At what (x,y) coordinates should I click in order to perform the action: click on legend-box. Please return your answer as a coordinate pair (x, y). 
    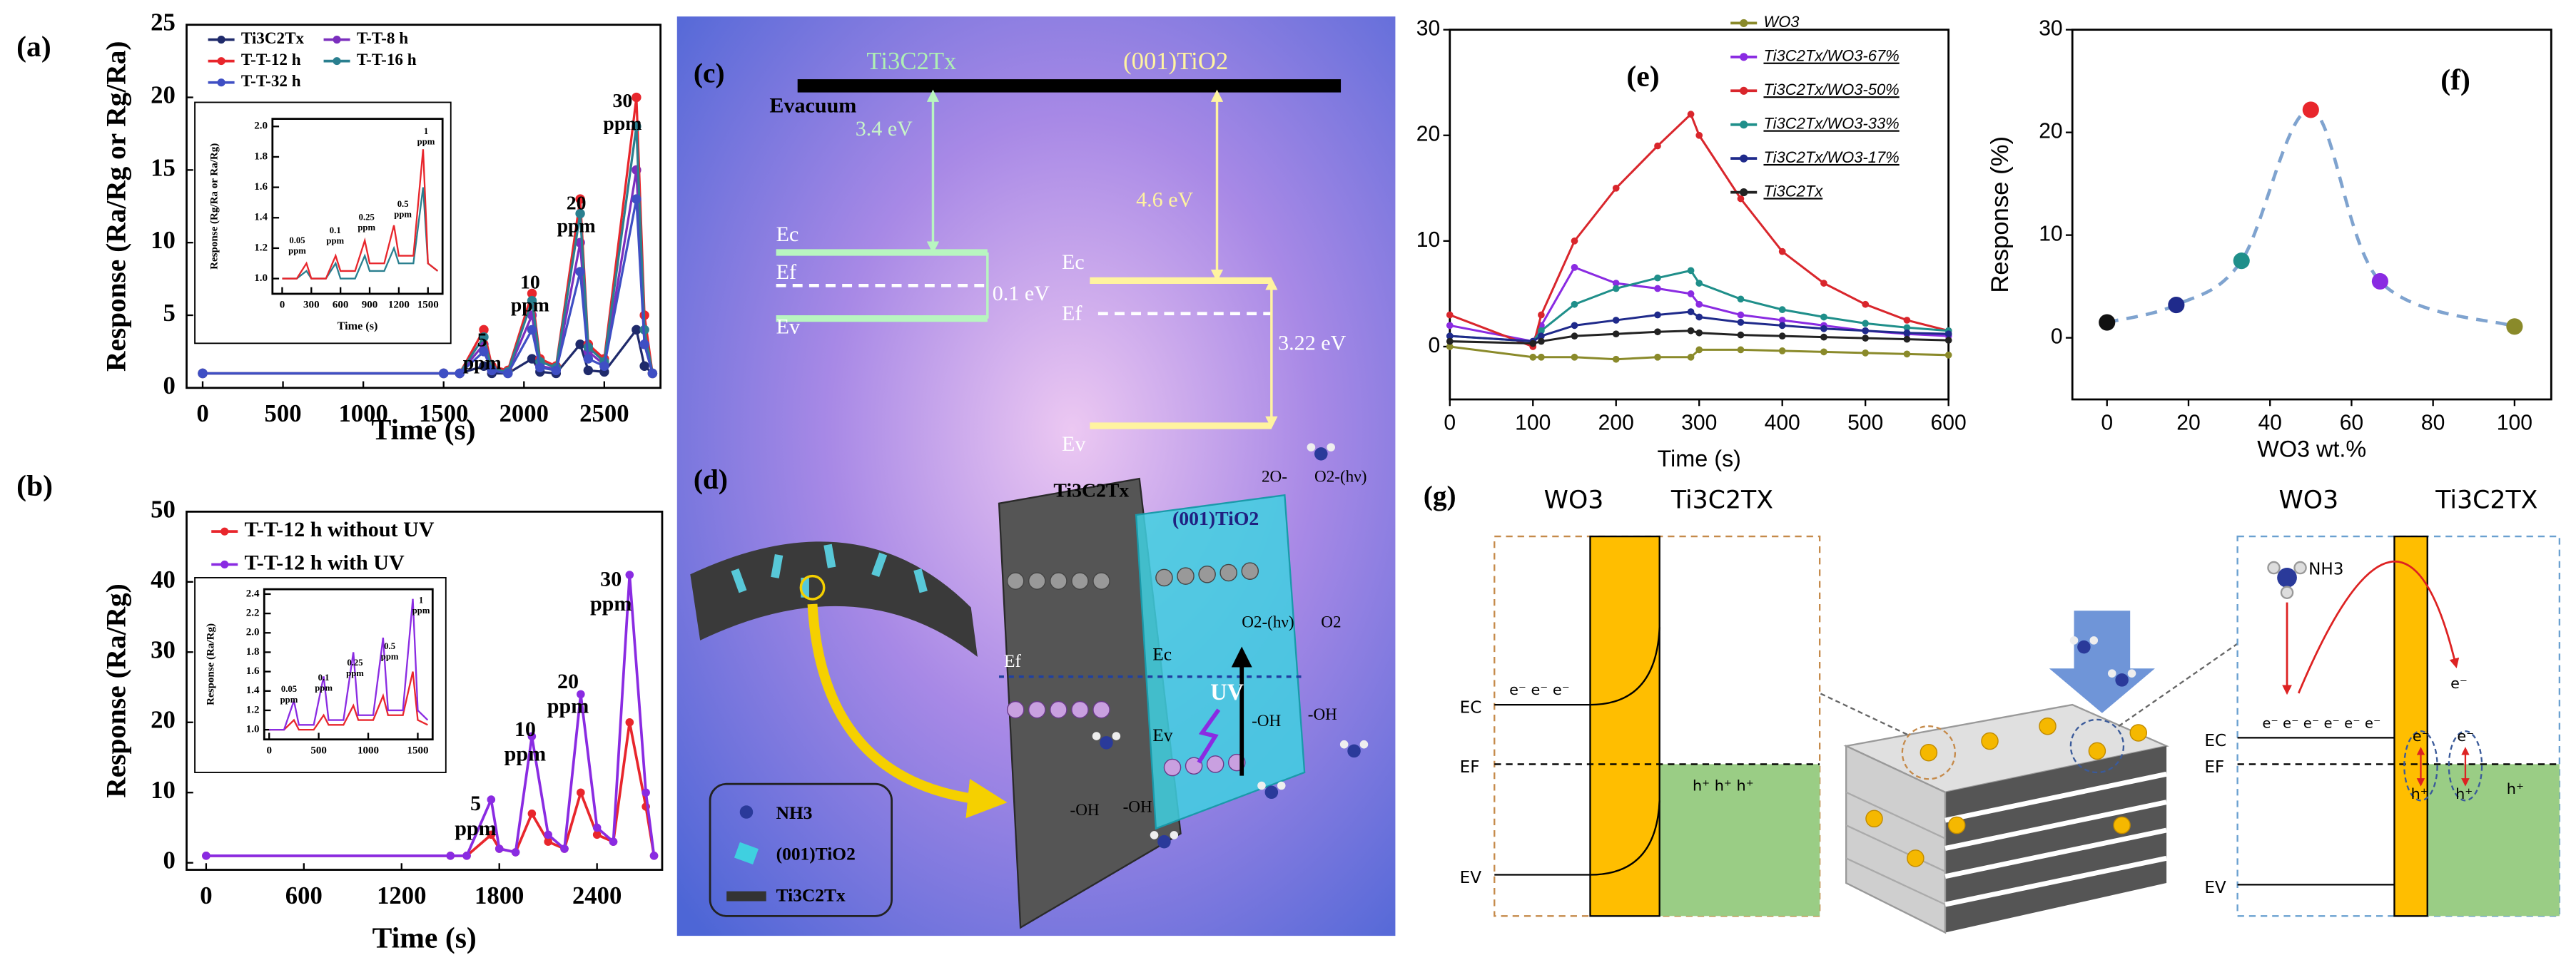
    Looking at the image, I should click on (801, 849).